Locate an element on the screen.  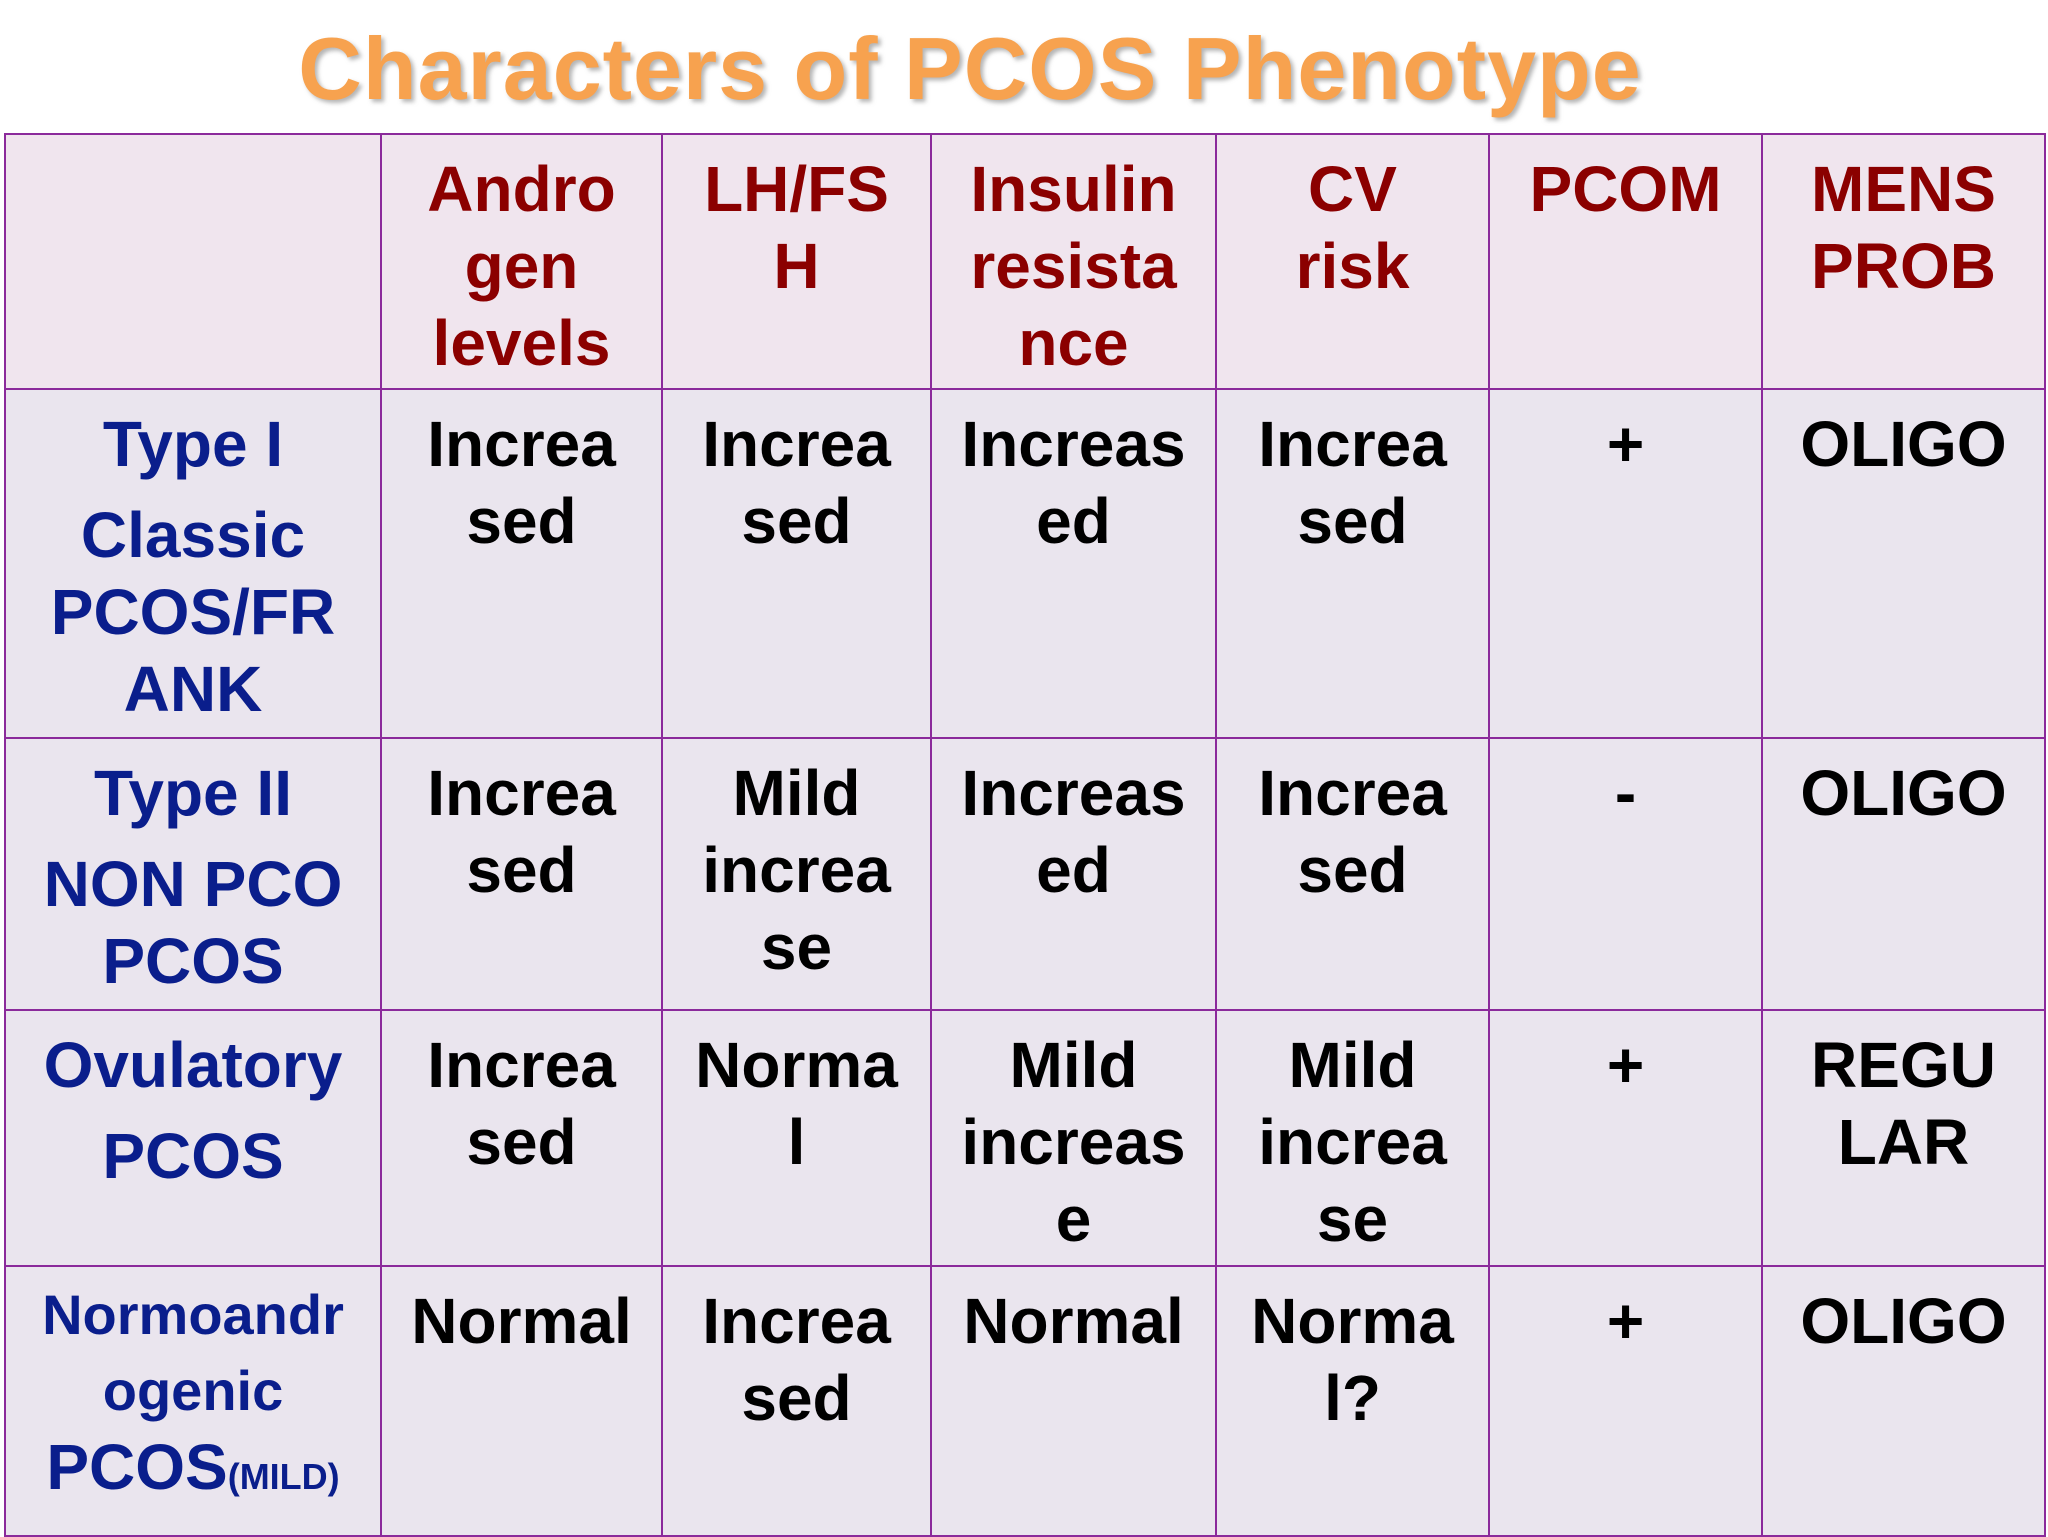
row-label-main: PCOS is located at coordinates (137, 1467).